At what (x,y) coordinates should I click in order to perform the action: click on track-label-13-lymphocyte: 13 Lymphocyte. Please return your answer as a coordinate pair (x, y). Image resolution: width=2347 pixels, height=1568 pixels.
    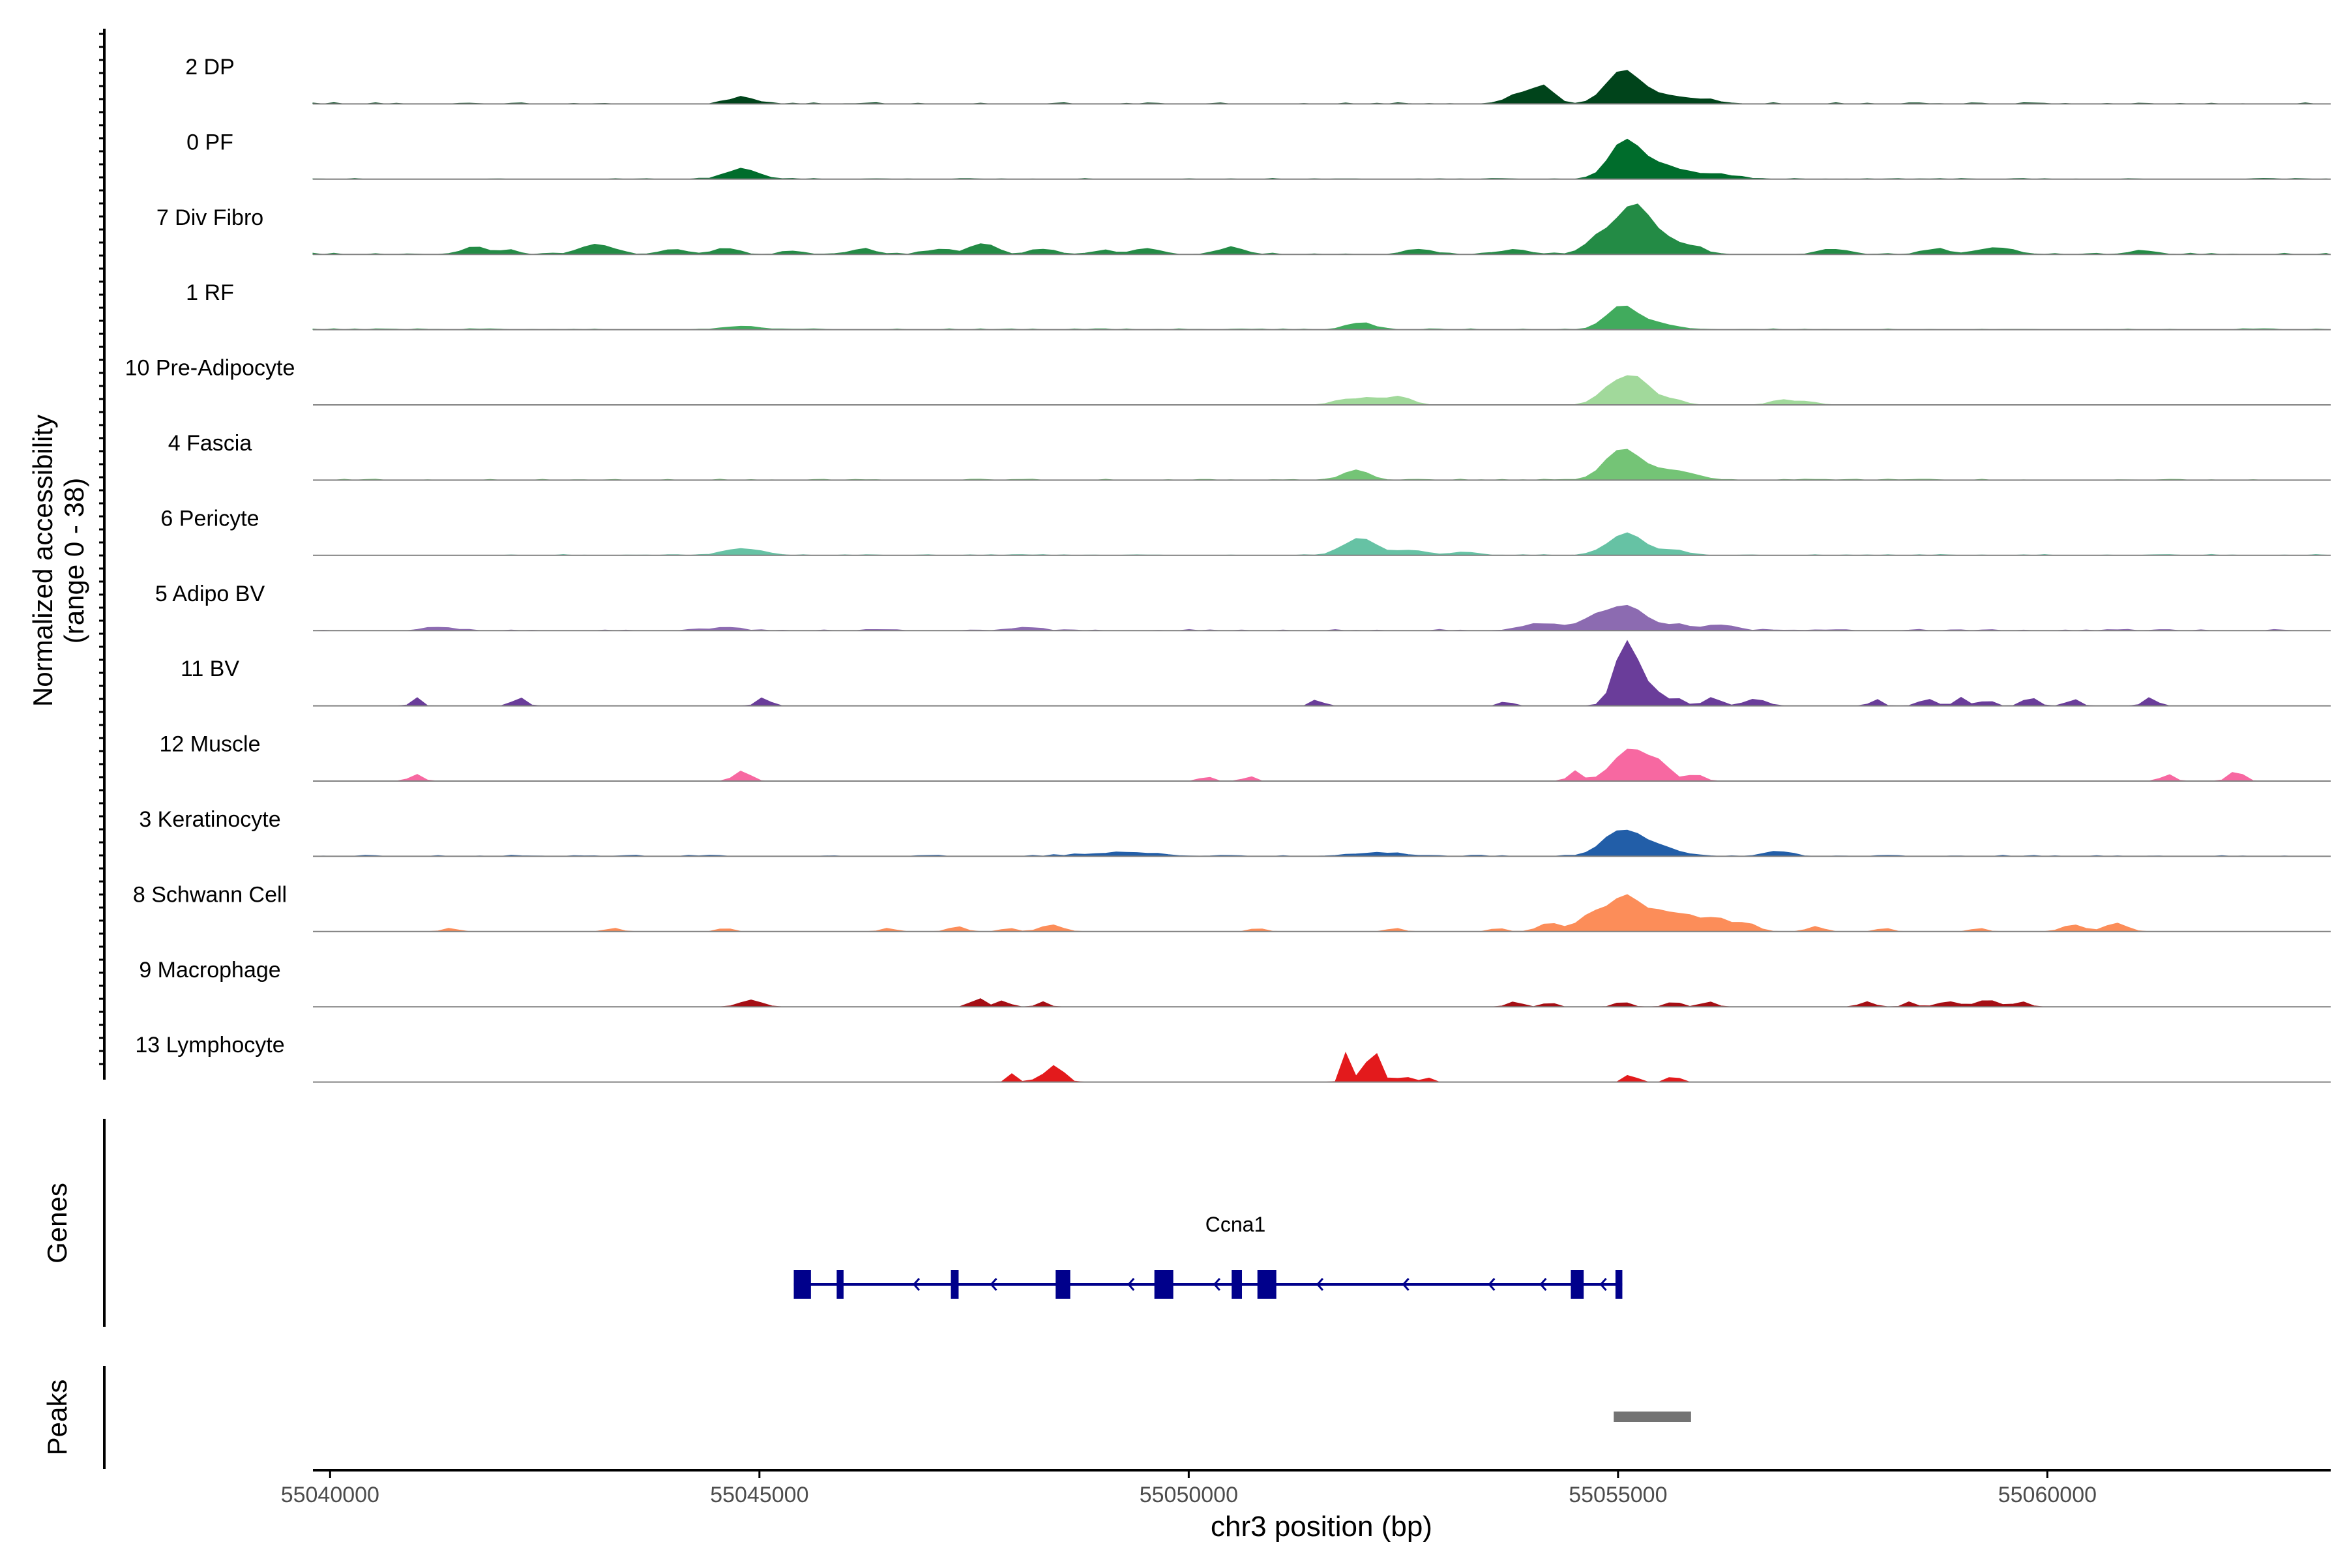
    Looking at the image, I should click on (209, 1045).